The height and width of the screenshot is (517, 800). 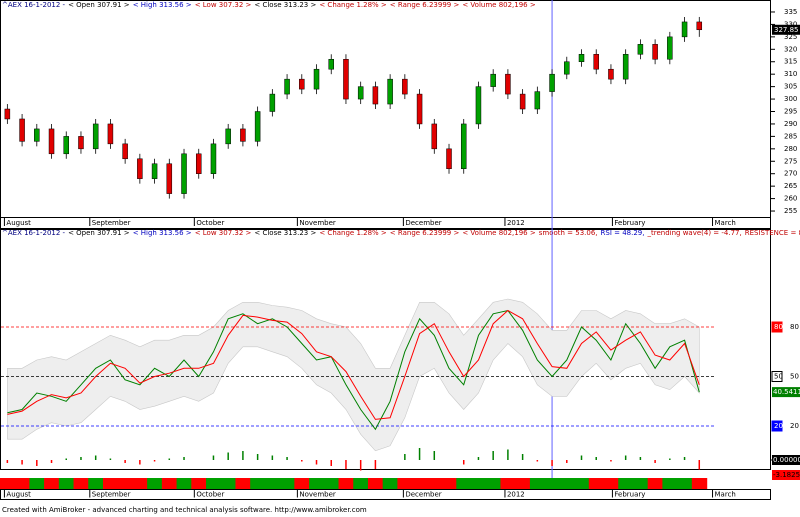 I want to click on histogram-last-label: -3.18257, so click(x=786, y=475).